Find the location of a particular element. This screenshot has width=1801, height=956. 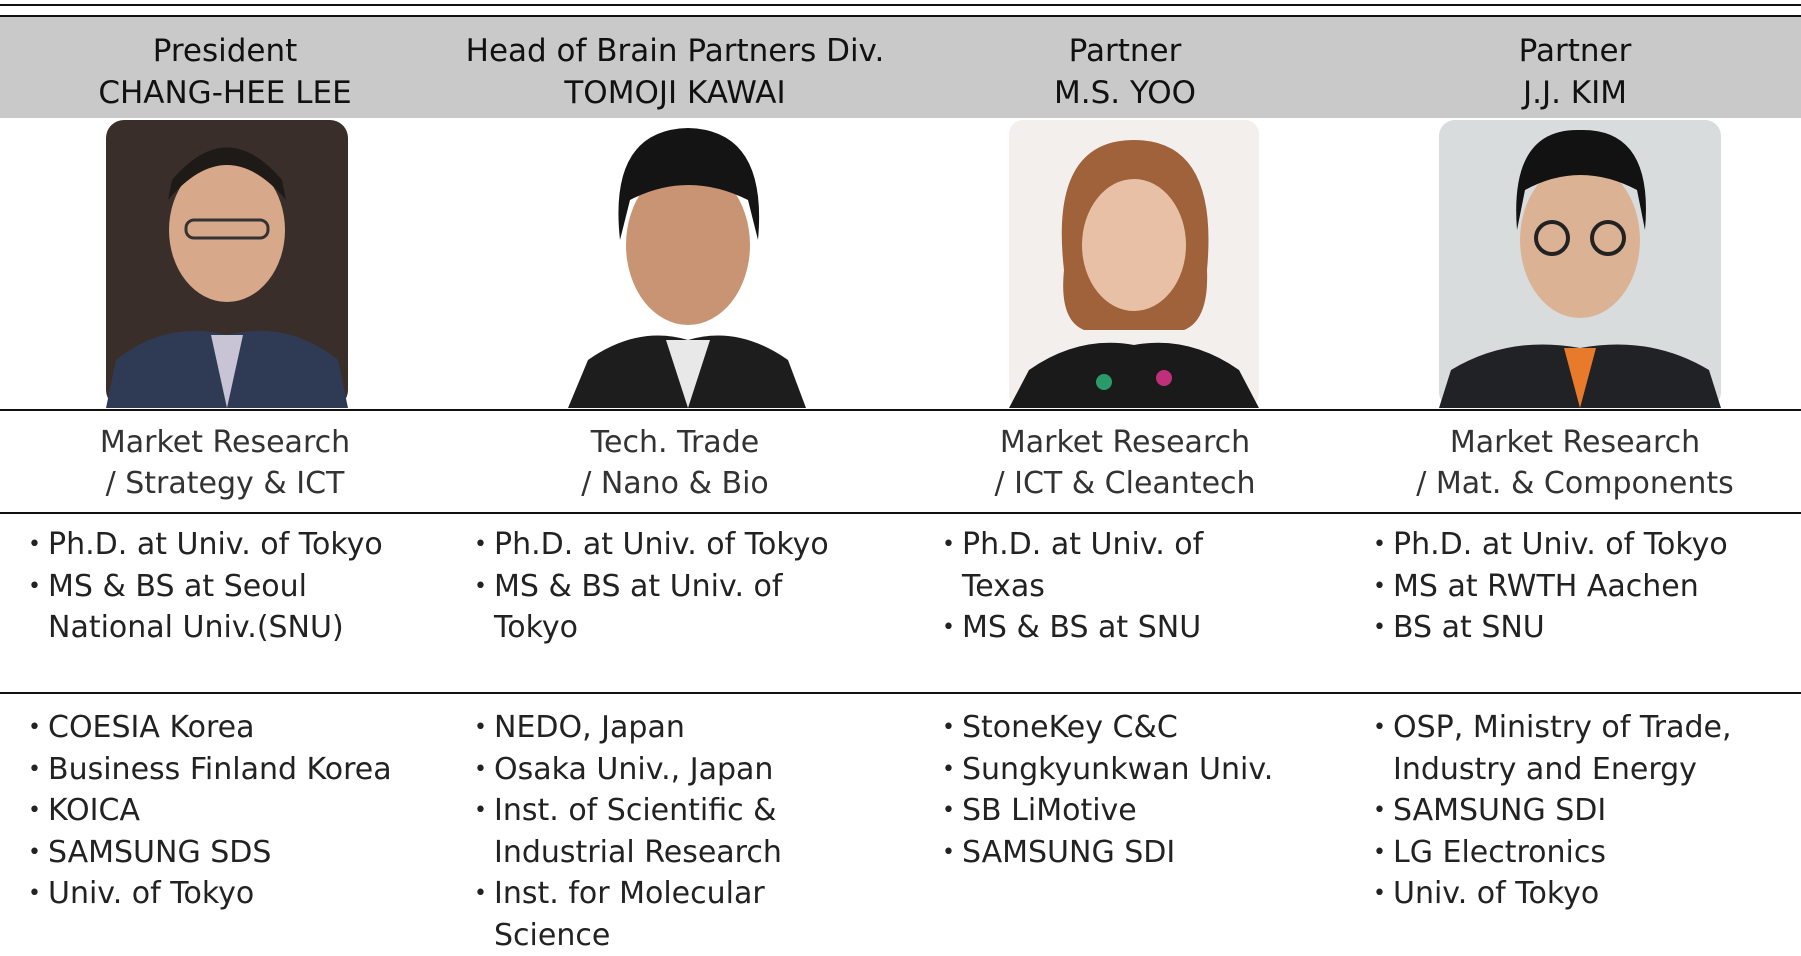

education-item: BS at SNU is located at coordinates (1573, 628).